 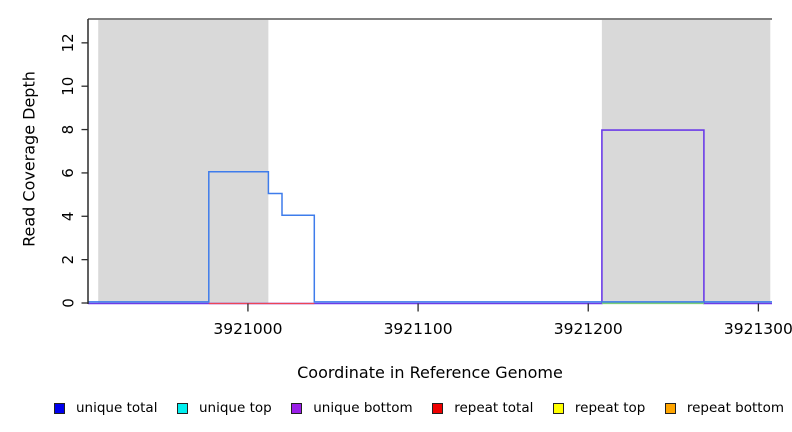 I want to click on legend-label: repeat bottom, so click(x=735, y=408).